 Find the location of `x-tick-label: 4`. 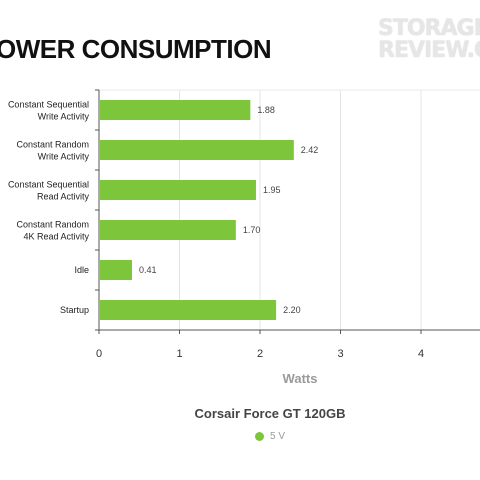

x-tick-label: 4 is located at coordinates (421, 354).